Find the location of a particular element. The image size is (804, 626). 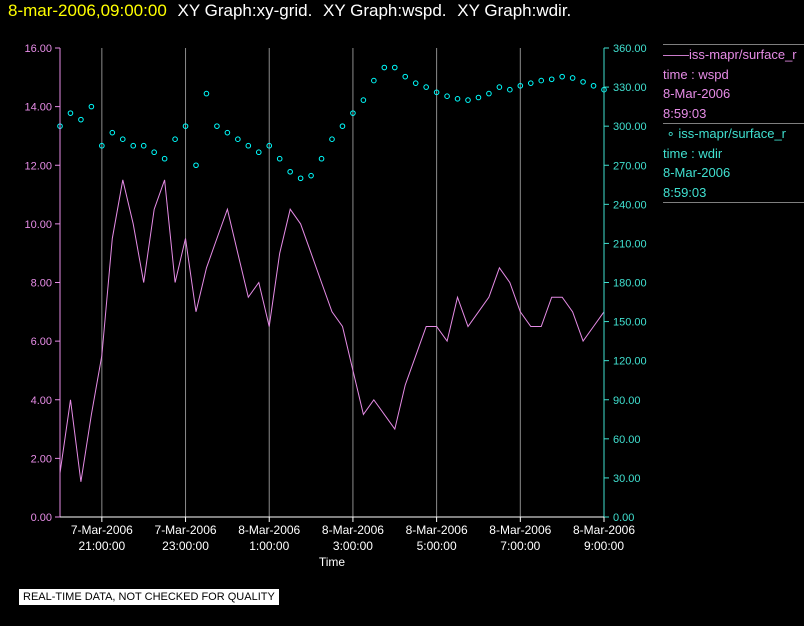

x-tick-time: 9:00:00 is located at coordinates (604, 546).